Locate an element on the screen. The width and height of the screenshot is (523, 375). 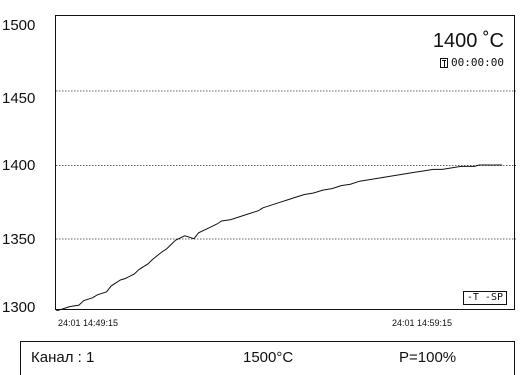
y-tick-label: 1500 is located at coordinates (19, 25).